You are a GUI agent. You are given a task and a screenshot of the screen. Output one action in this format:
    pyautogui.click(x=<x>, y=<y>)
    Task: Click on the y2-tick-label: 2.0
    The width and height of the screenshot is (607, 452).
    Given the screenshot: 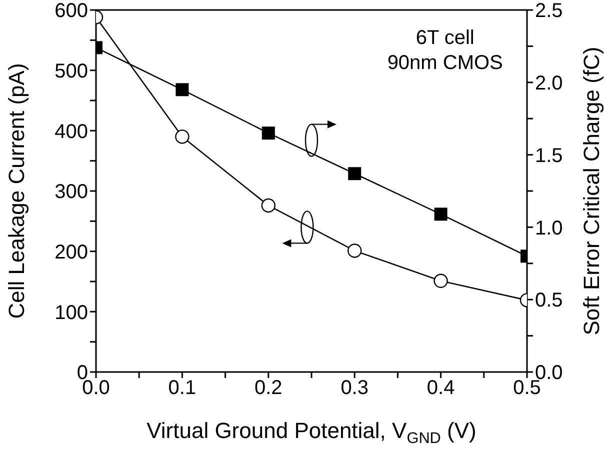 What is the action you would take?
    pyautogui.click(x=549, y=83)
    